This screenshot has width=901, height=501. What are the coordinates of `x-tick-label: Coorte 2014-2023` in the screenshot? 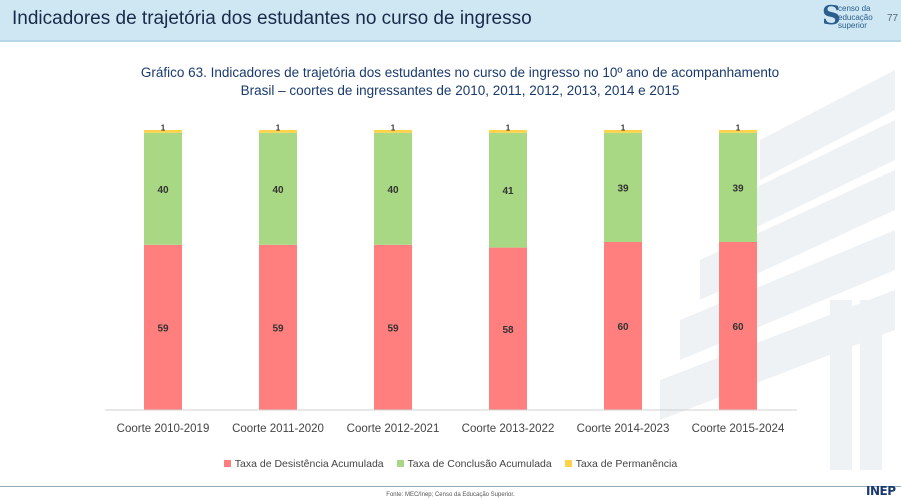 It's located at (623, 429).